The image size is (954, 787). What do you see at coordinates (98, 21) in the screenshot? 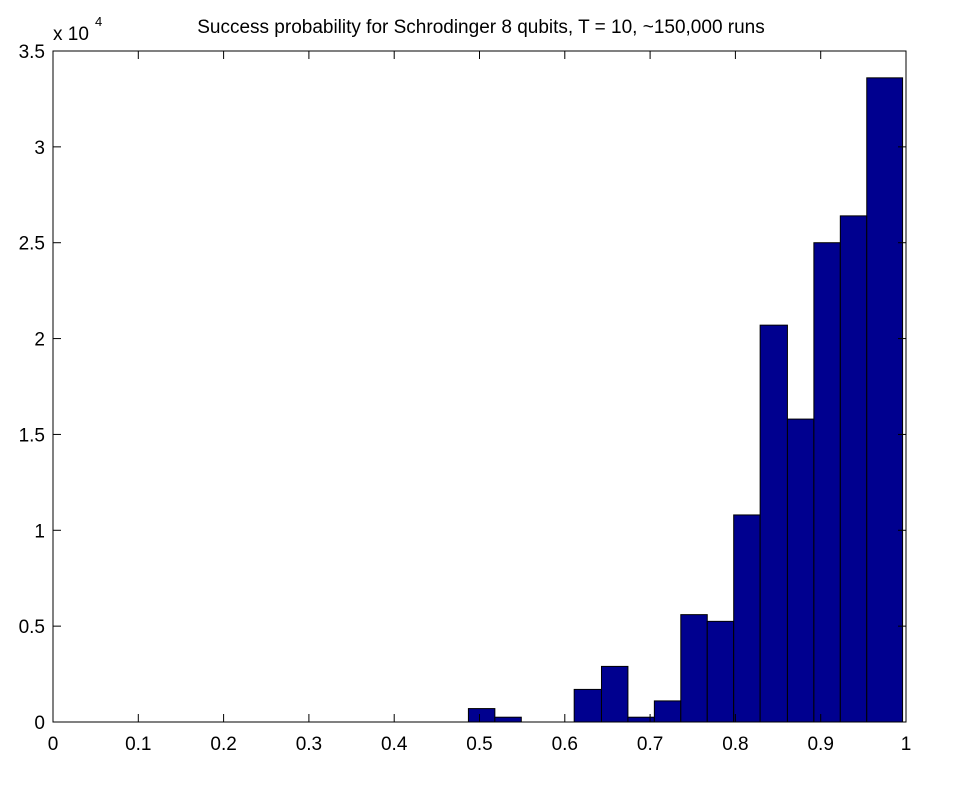
I see `y-multiplier-exponent: 4` at bounding box center [98, 21].